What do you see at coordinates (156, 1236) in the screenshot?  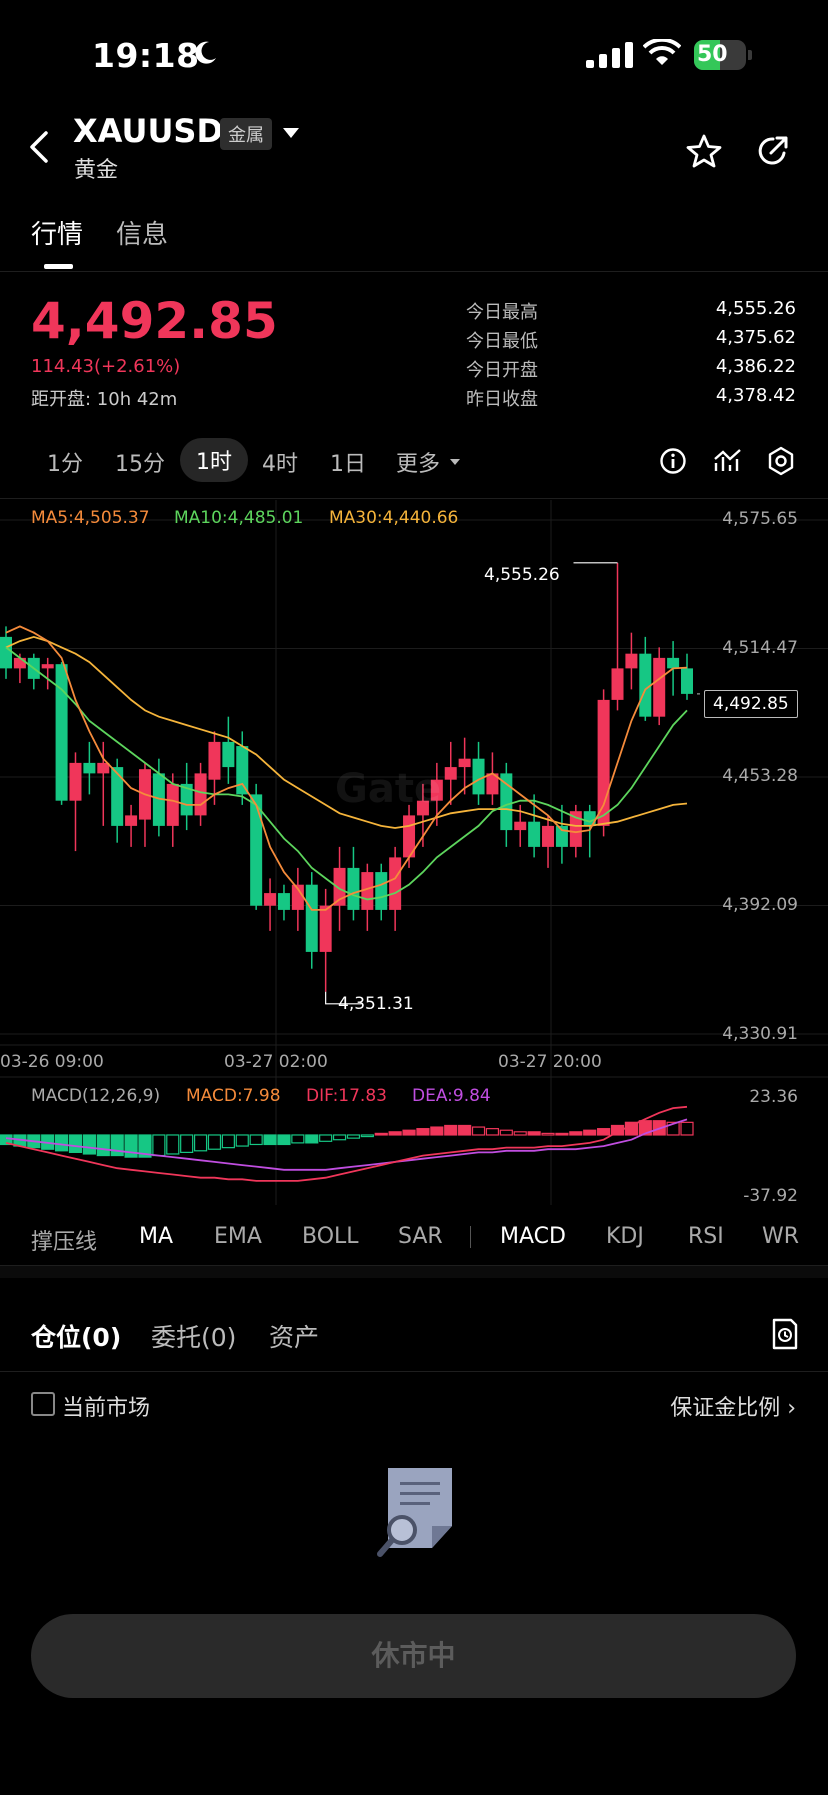 I see `indicator-ma: MA` at bounding box center [156, 1236].